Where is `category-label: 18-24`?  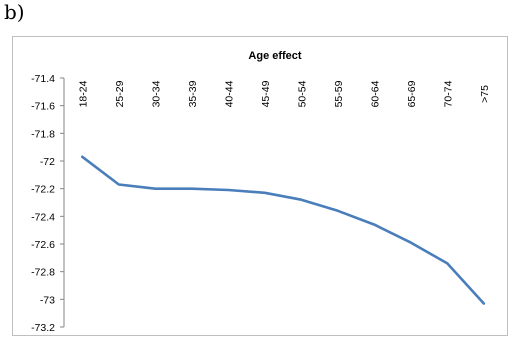
category-label: 18-24 is located at coordinates (83, 93).